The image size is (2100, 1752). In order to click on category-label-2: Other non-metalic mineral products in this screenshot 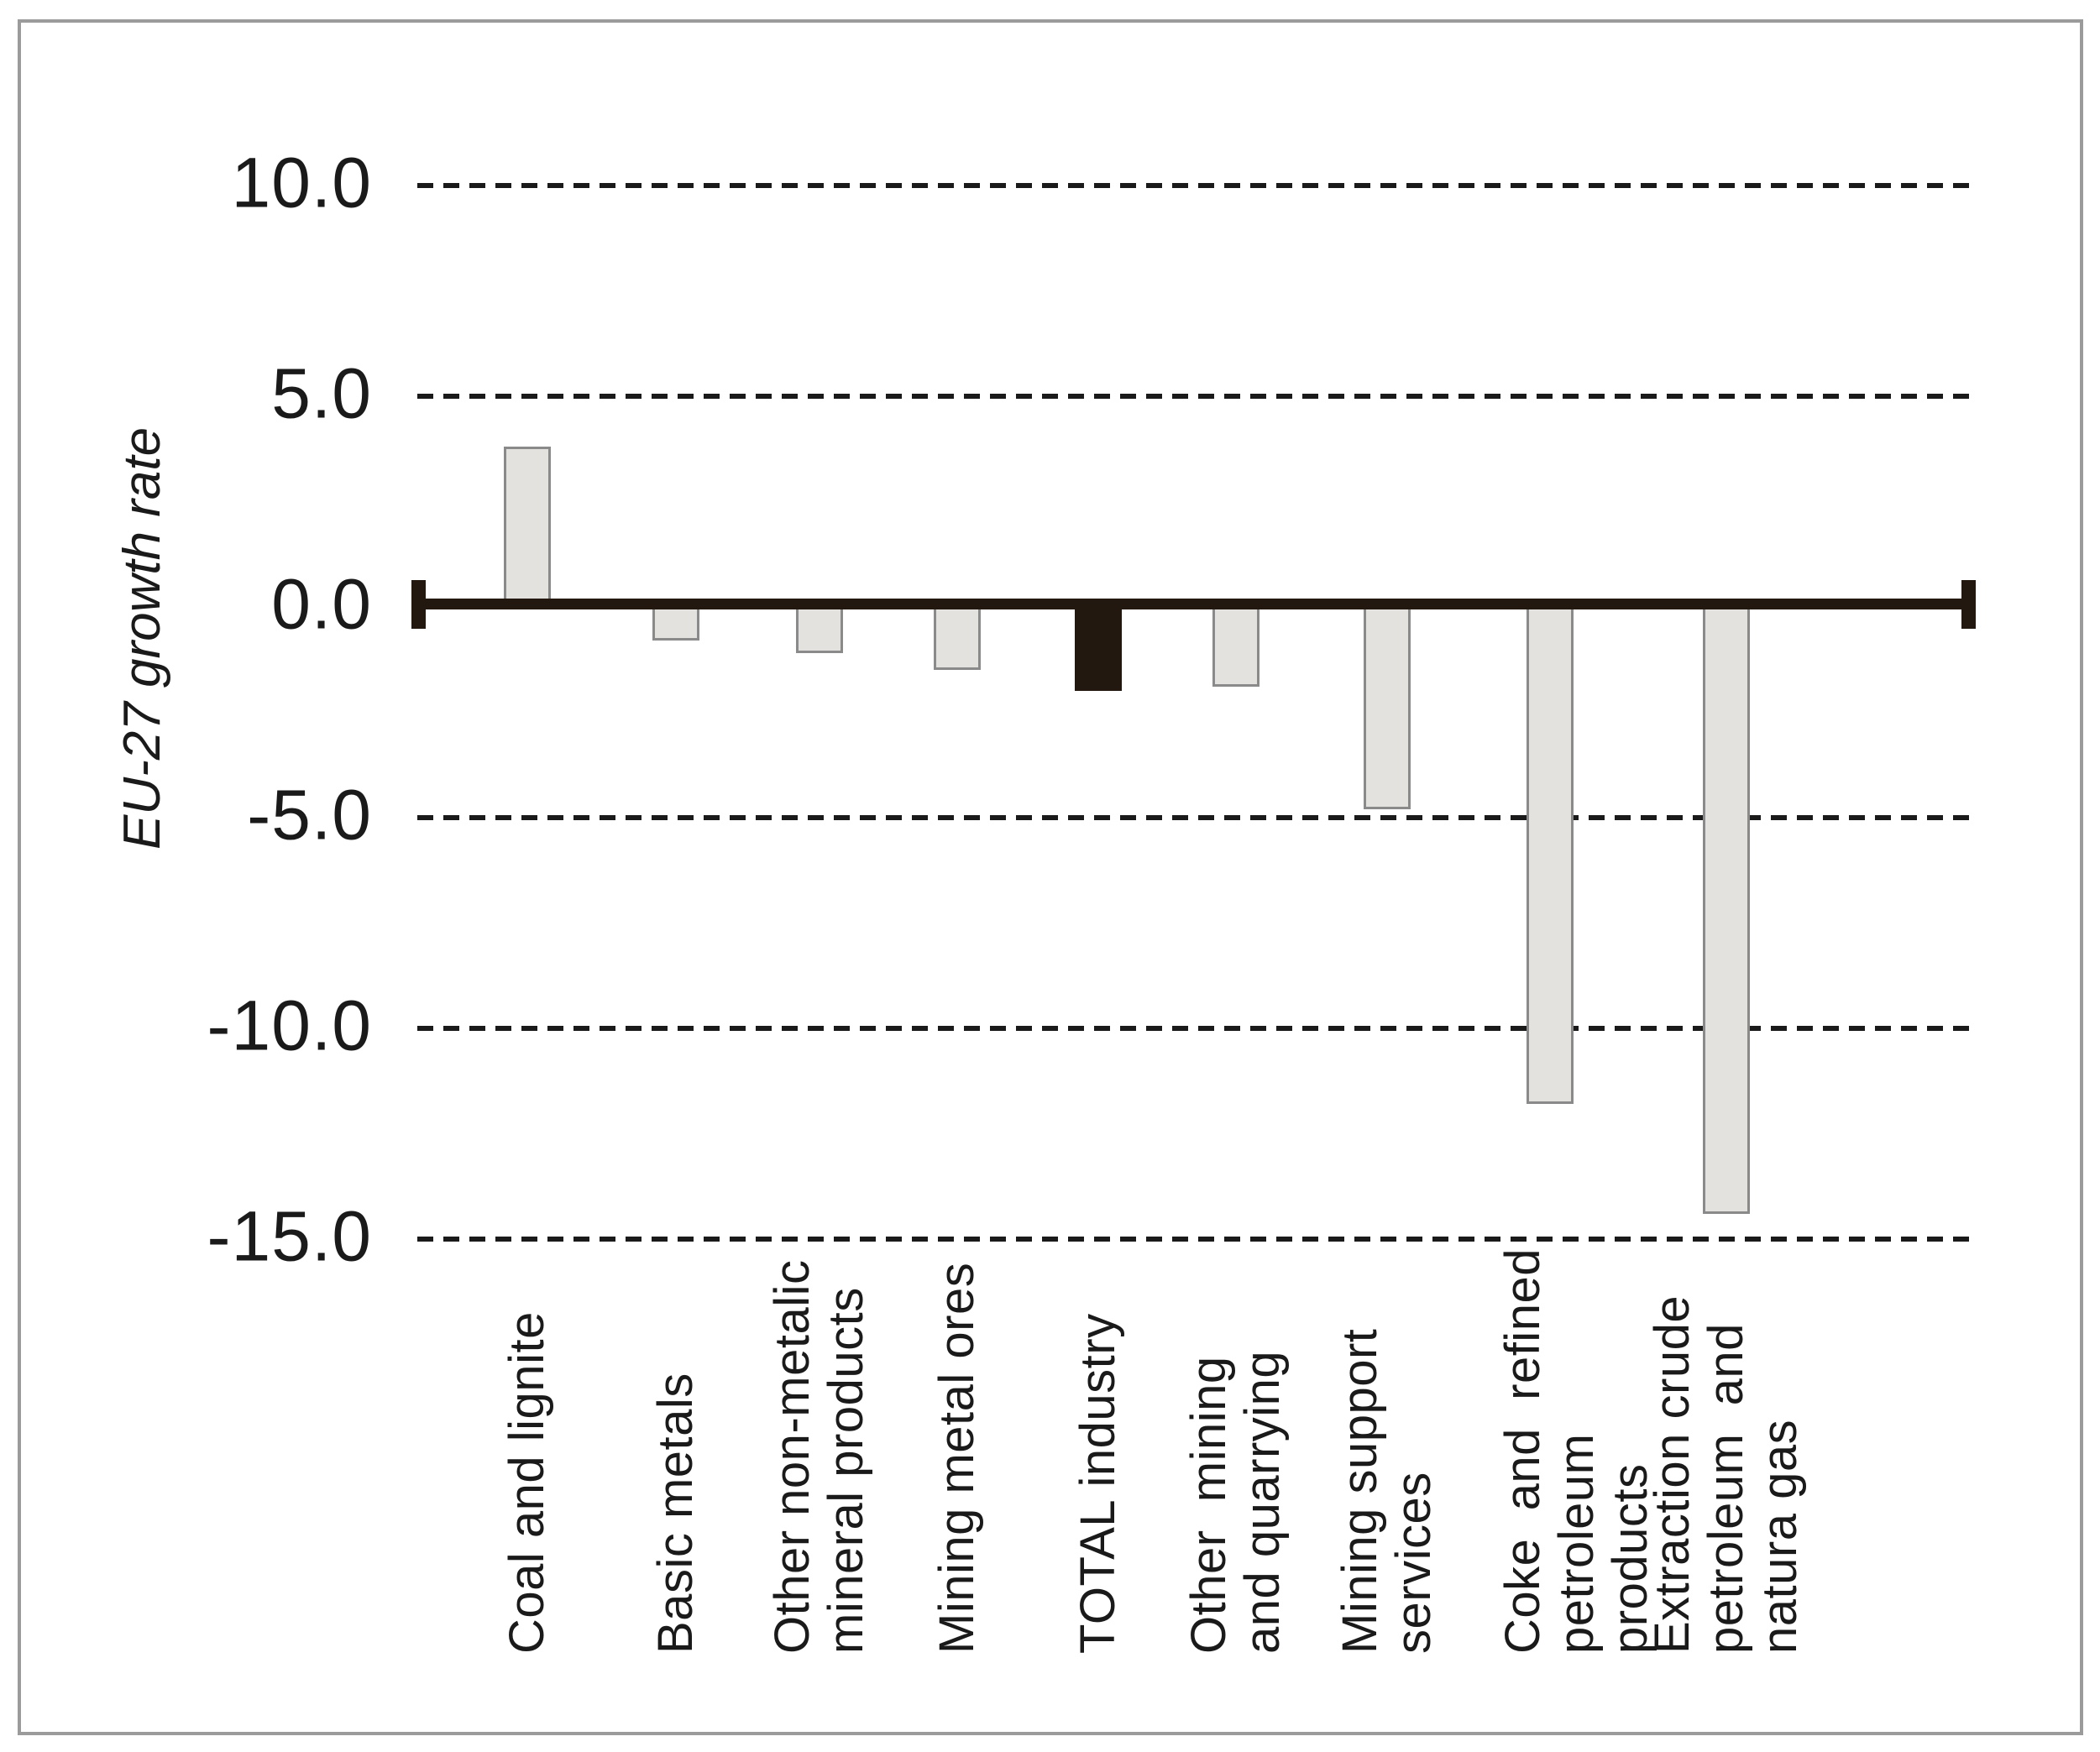, I will do `click(819, 1456)`.